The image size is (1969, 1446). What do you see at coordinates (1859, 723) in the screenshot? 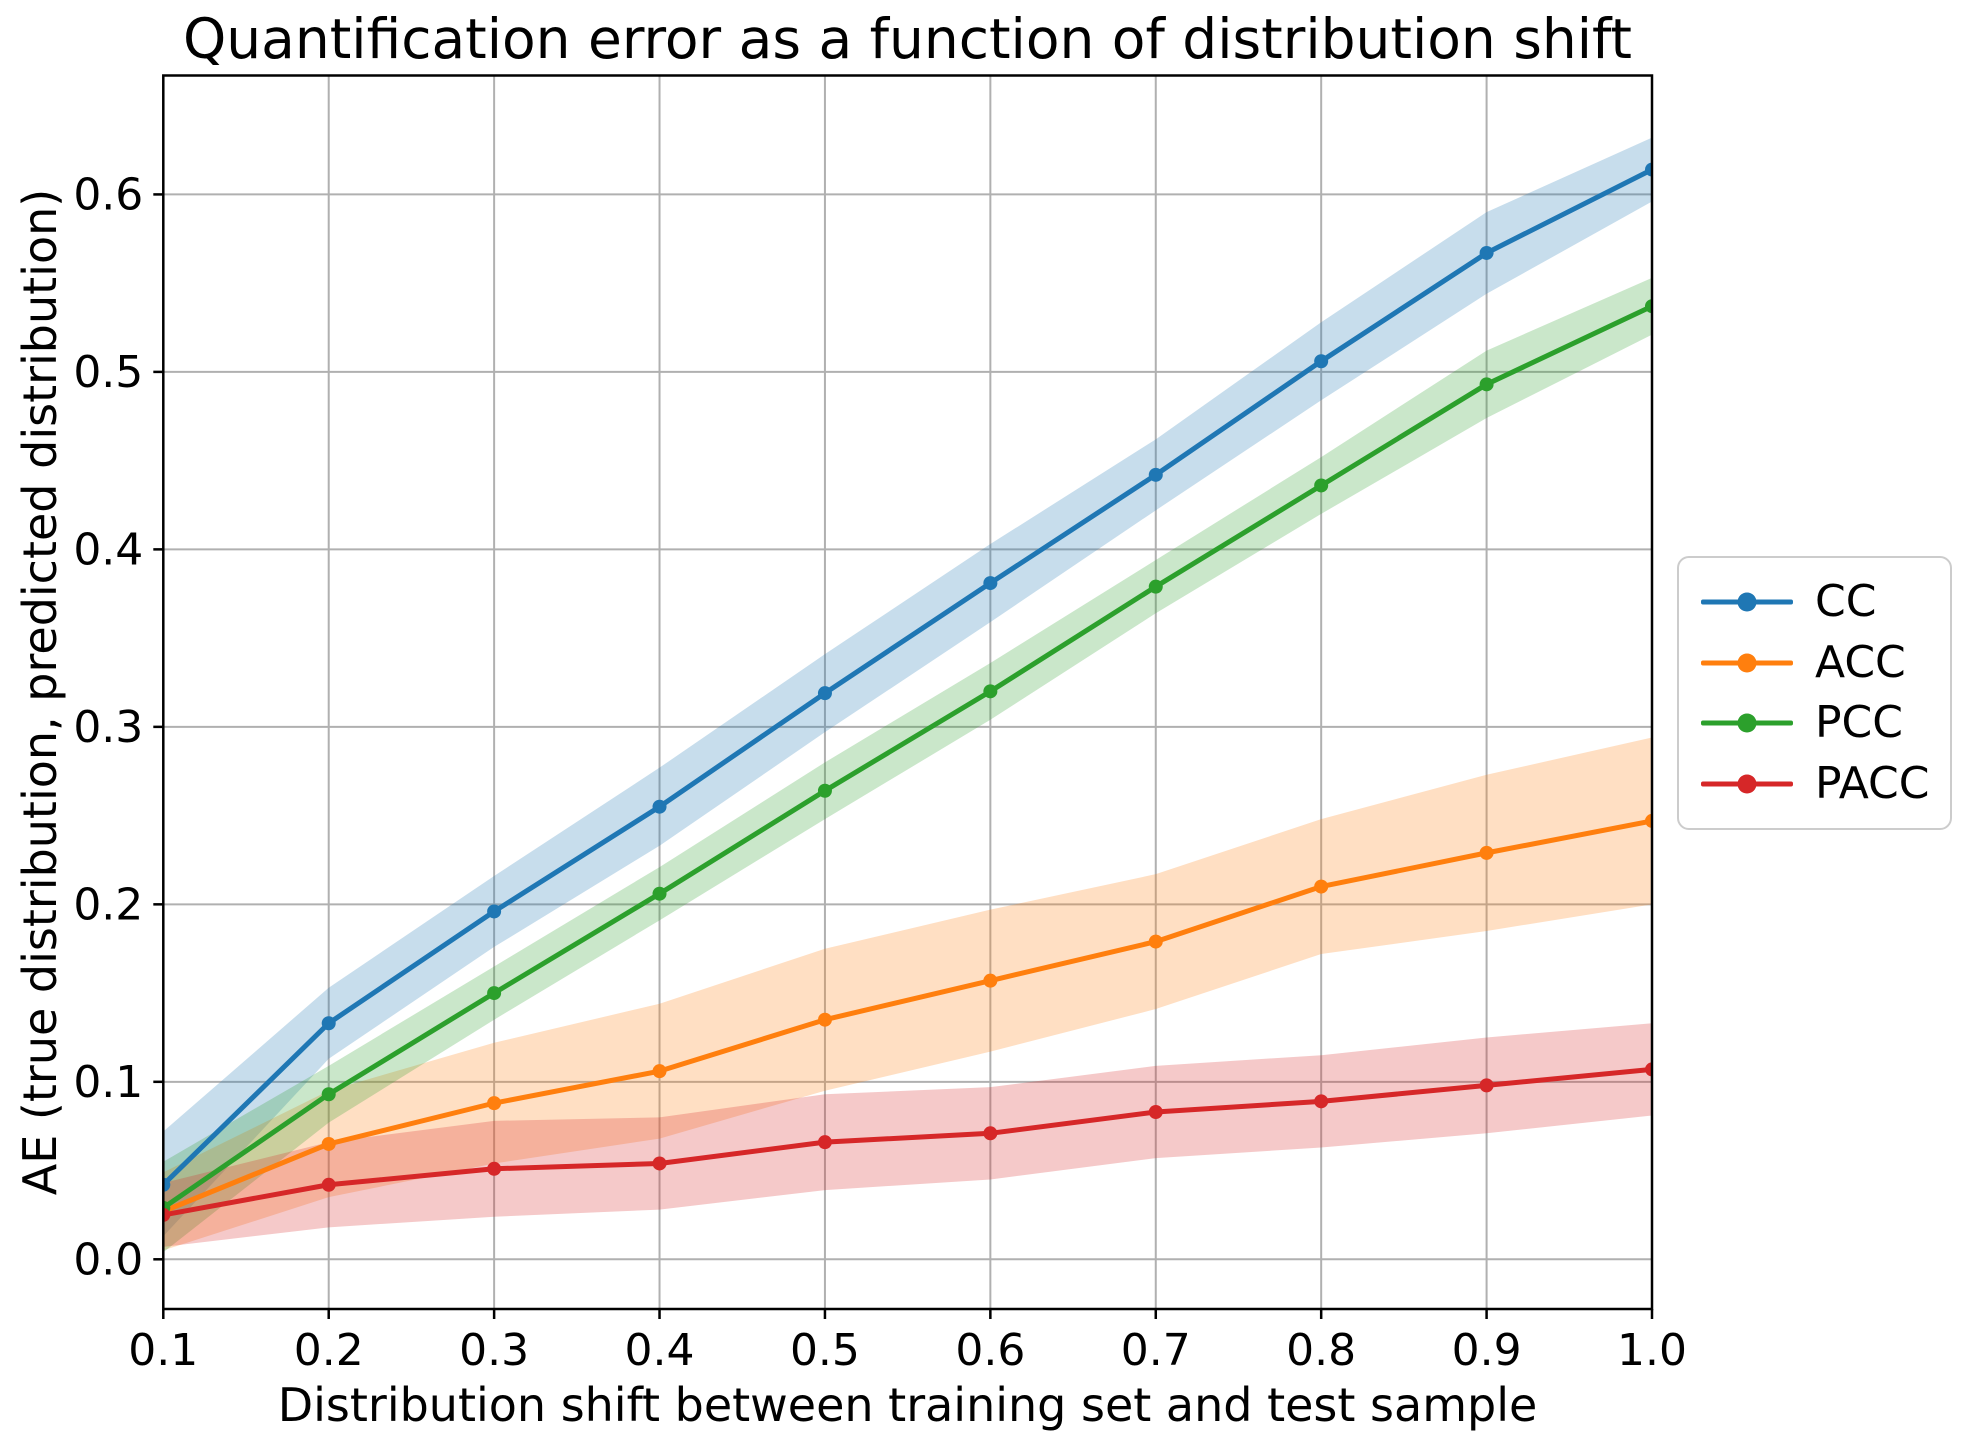
I see `legend-label: PCC` at bounding box center [1859, 723].